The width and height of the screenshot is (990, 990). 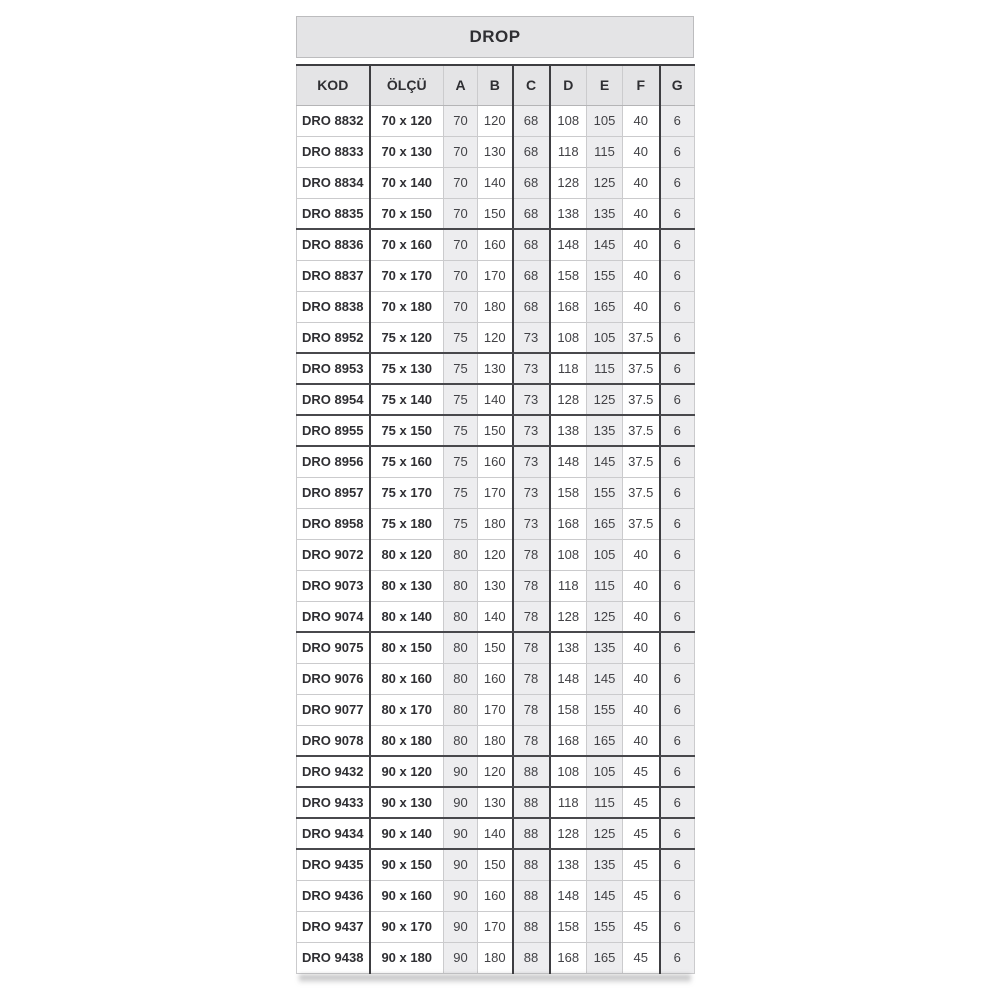 I want to click on cell-kod: DRO 9074, so click(x=333, y=616).